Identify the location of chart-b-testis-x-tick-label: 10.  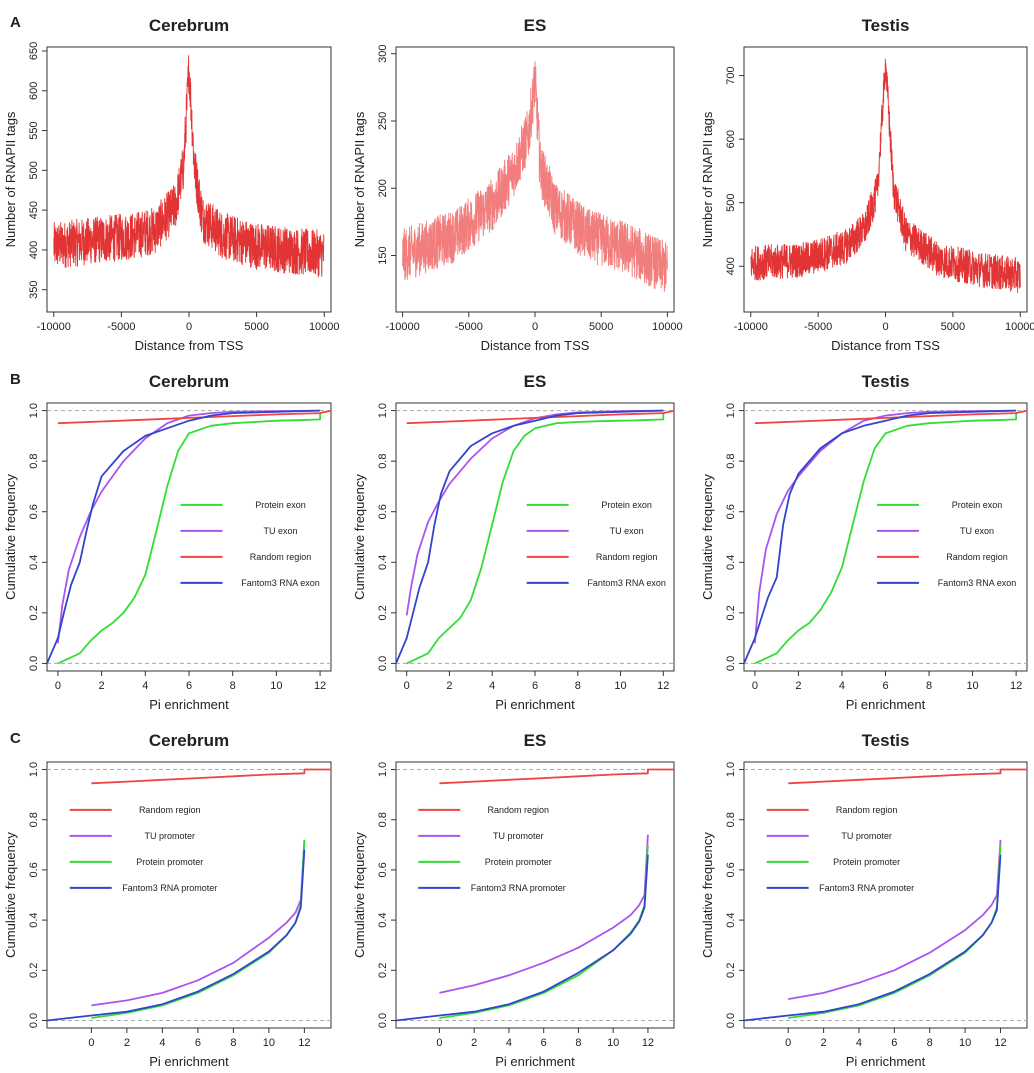
(972, 686).